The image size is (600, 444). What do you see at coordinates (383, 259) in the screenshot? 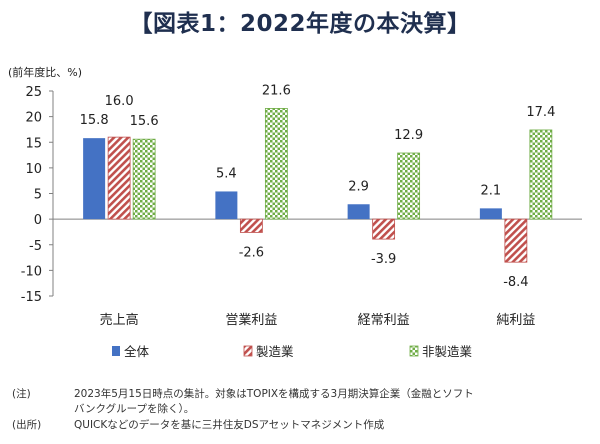
I see `data-label: -3.9` at bounding box center [383, 259].